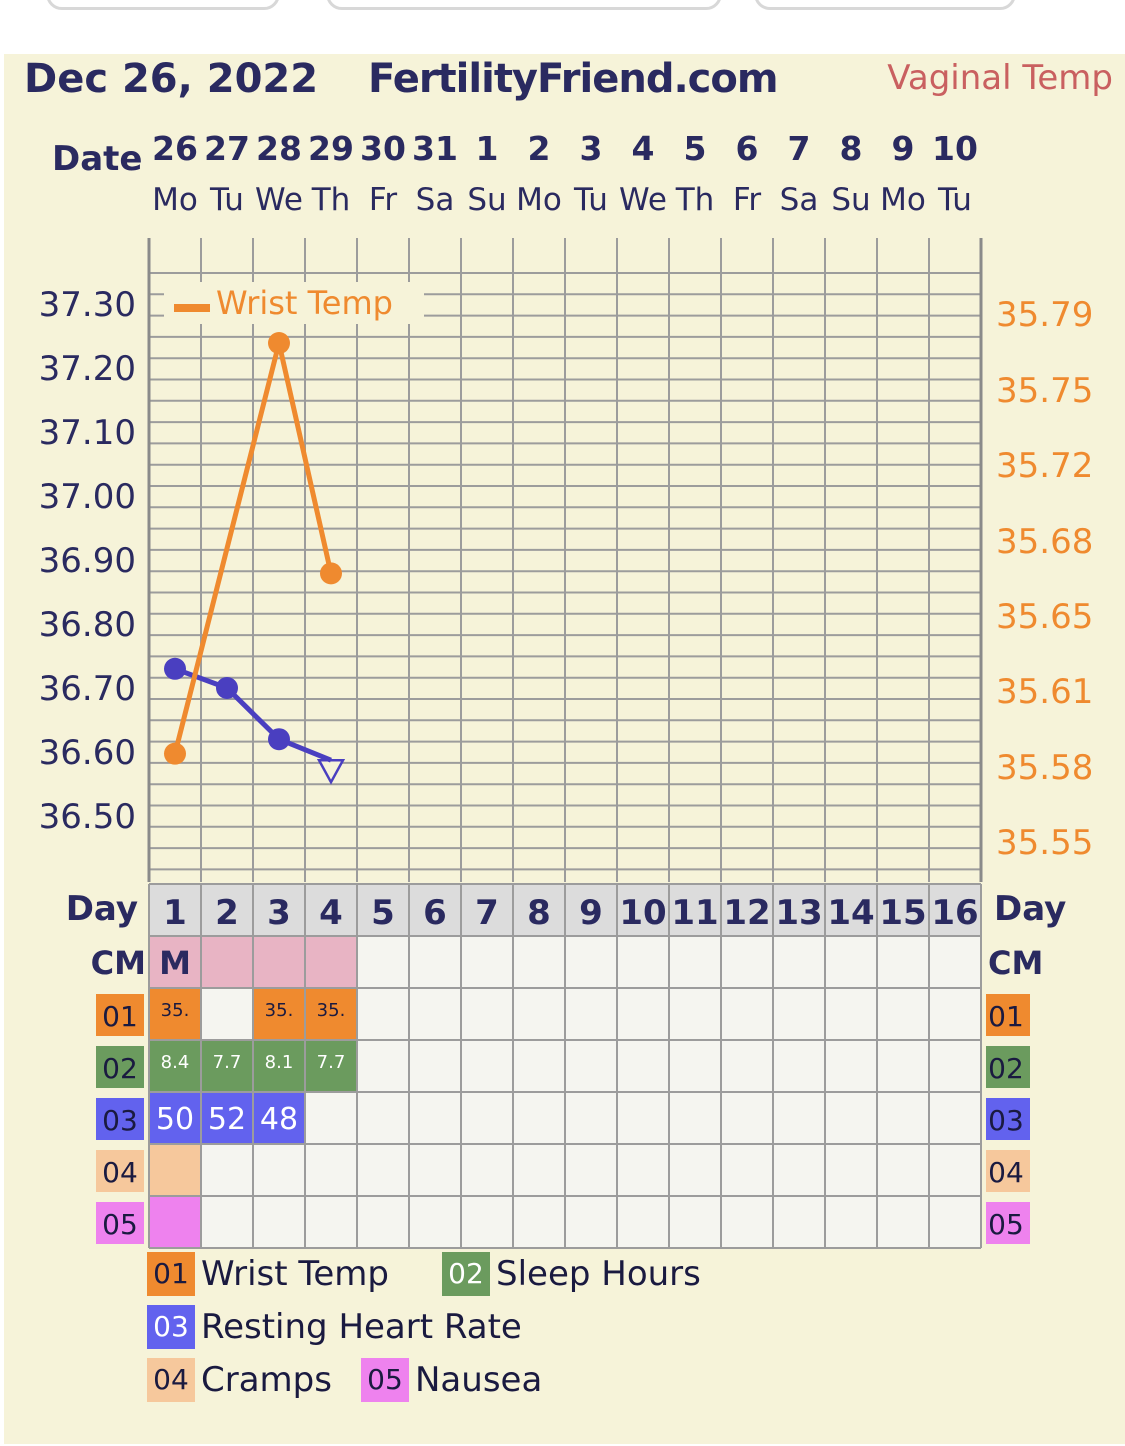 The height and width of the screenshot is (1446, 1125). I want to click on custom-code-right: 03, so click(1006, 1120).